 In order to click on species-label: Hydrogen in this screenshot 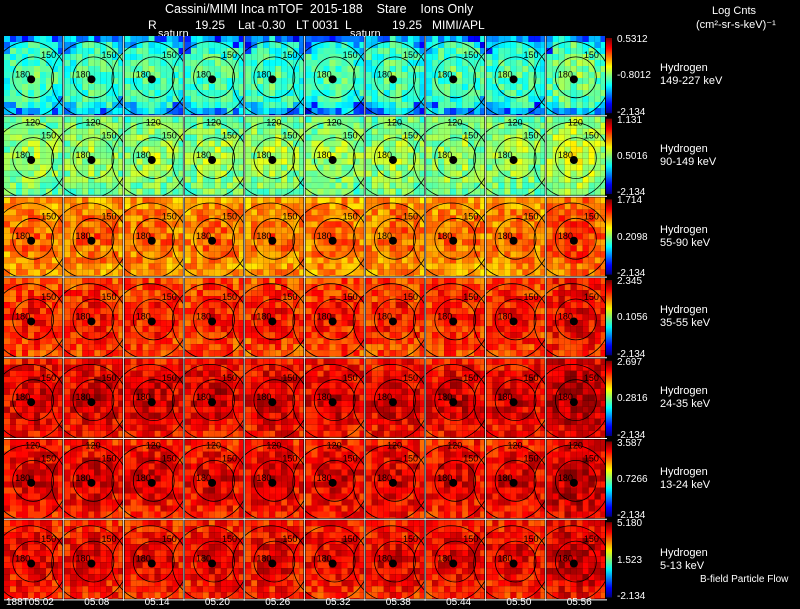, I will do `click(684, 149)`.